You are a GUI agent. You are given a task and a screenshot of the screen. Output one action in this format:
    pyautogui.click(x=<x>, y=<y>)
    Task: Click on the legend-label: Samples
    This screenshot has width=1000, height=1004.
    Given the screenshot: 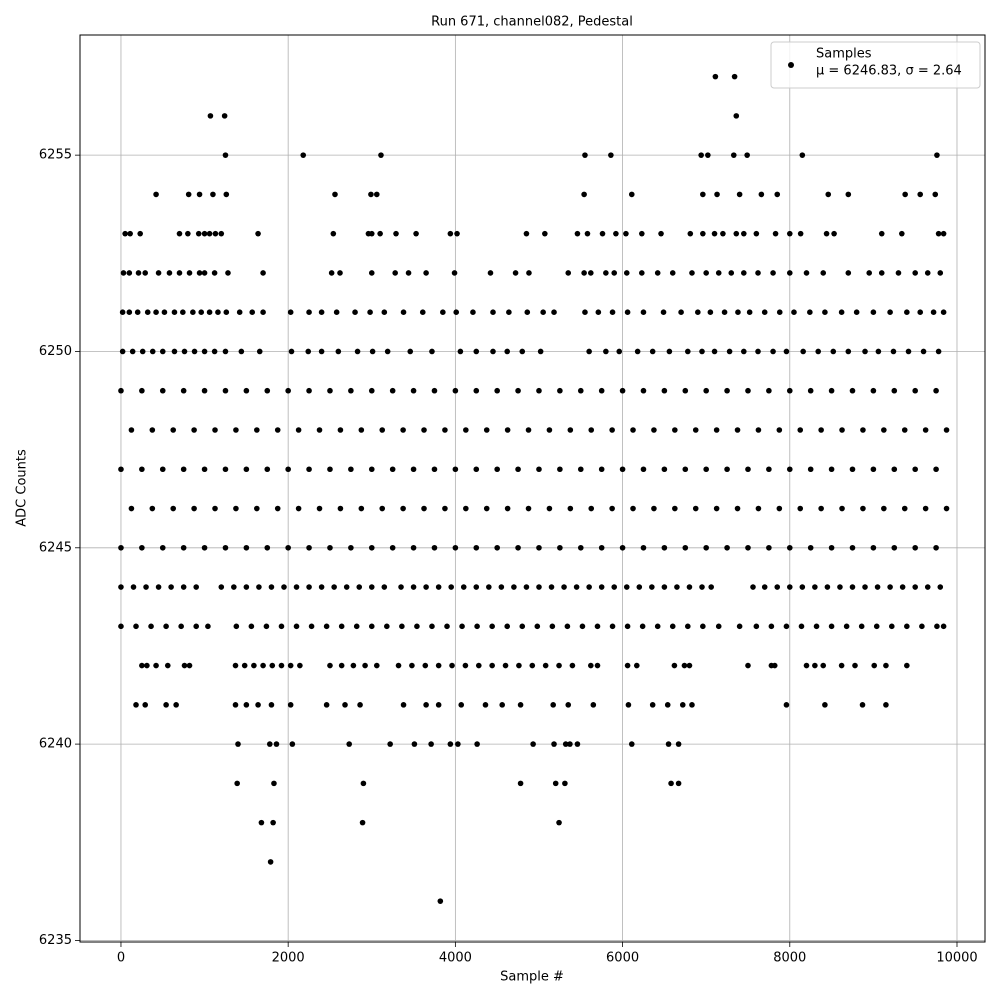 What is the action you would take?
    pyautogui.click(x=844, y=54)
    